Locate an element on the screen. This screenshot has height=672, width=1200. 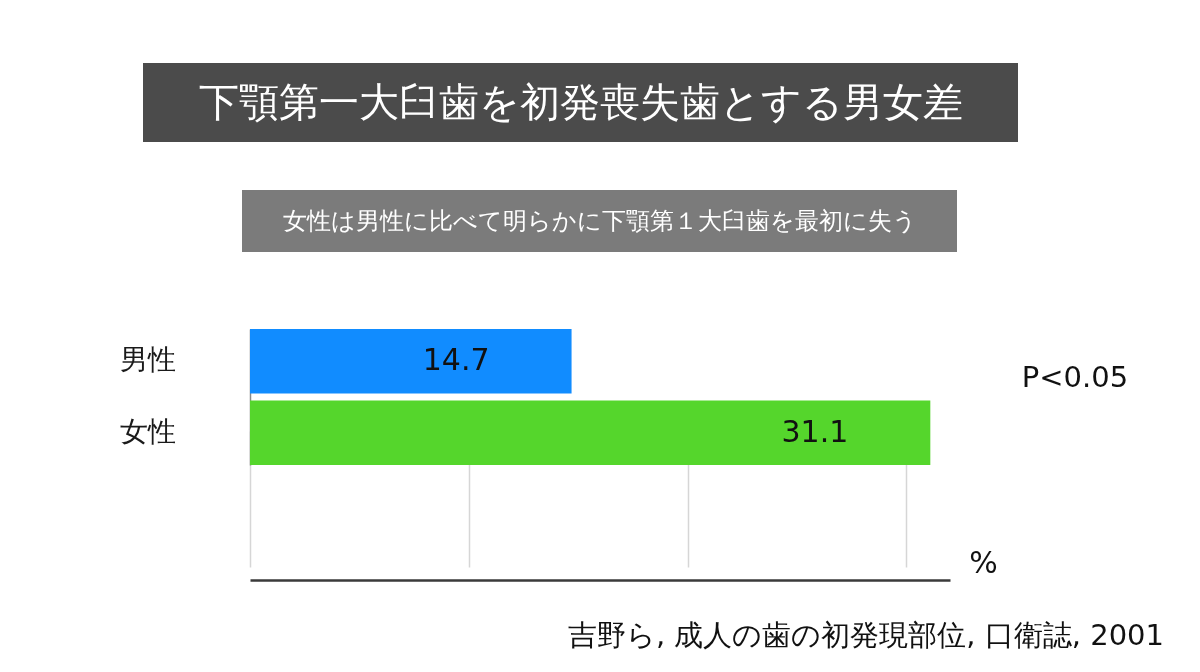
chart-title: 下顎第一大臼歯を初発喪失歯とする男女差 is located at coordinates (580, 102).